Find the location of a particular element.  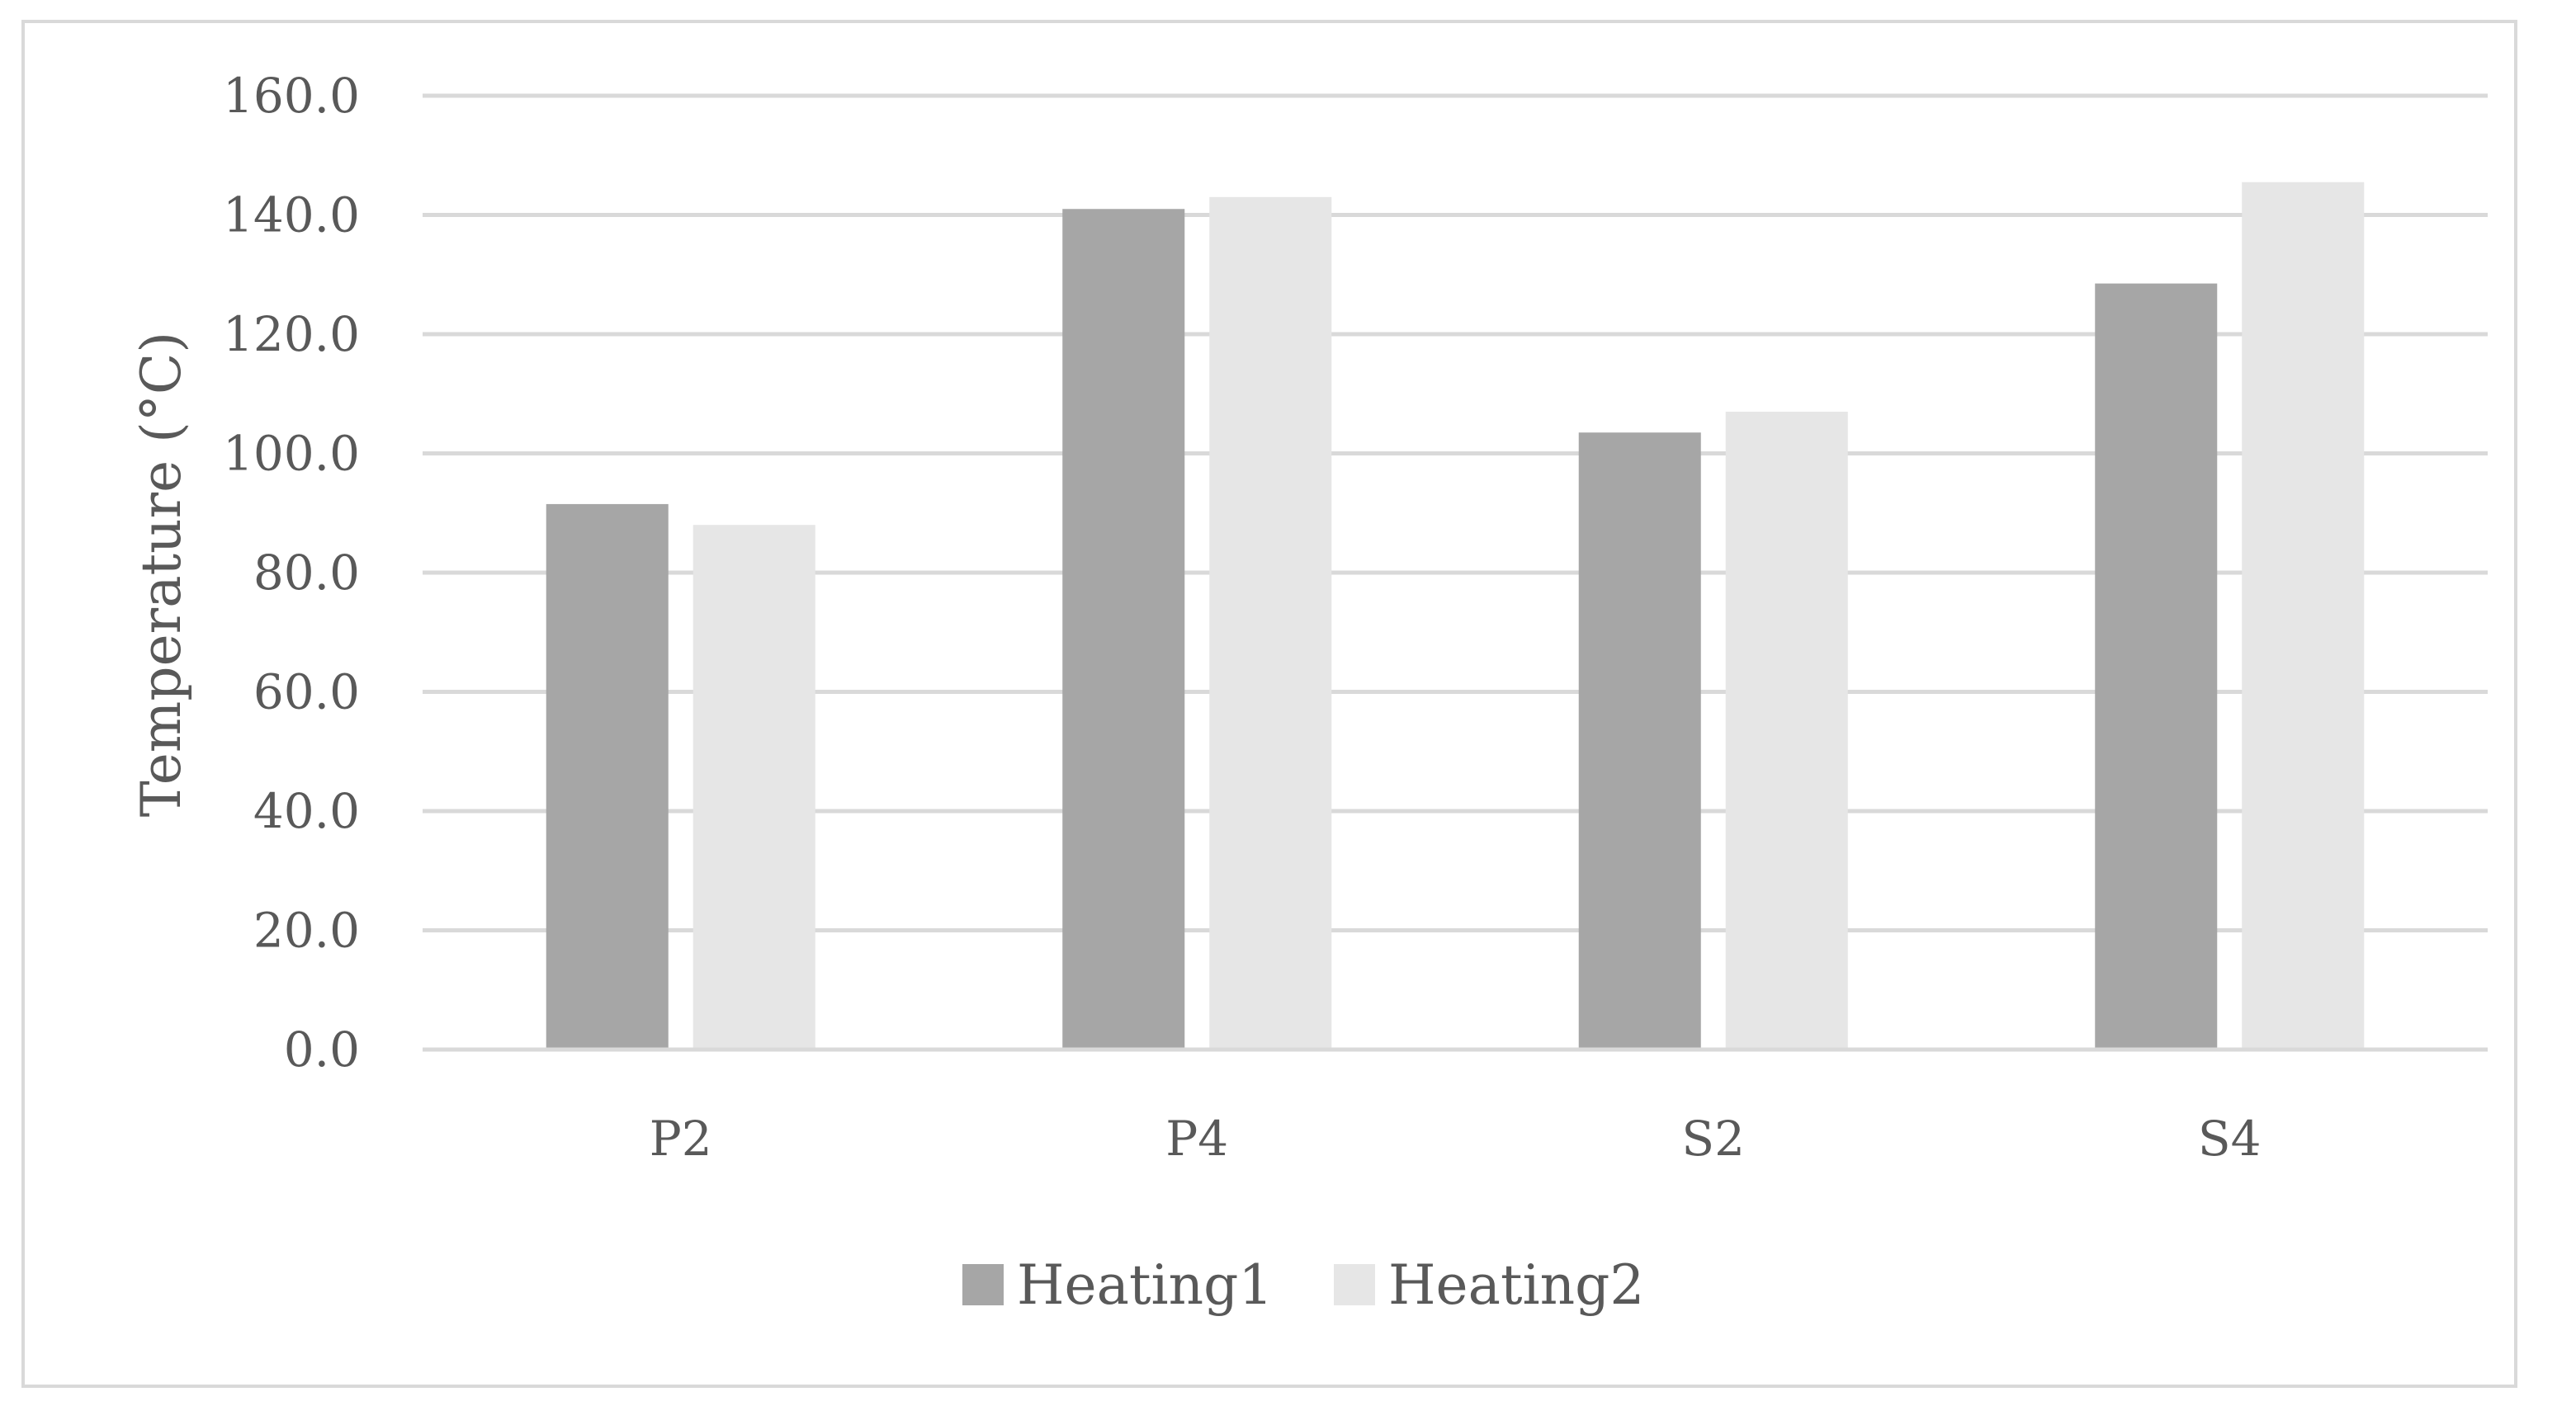

x-tick-label: S4 is located at coordinates (2230, 1139).